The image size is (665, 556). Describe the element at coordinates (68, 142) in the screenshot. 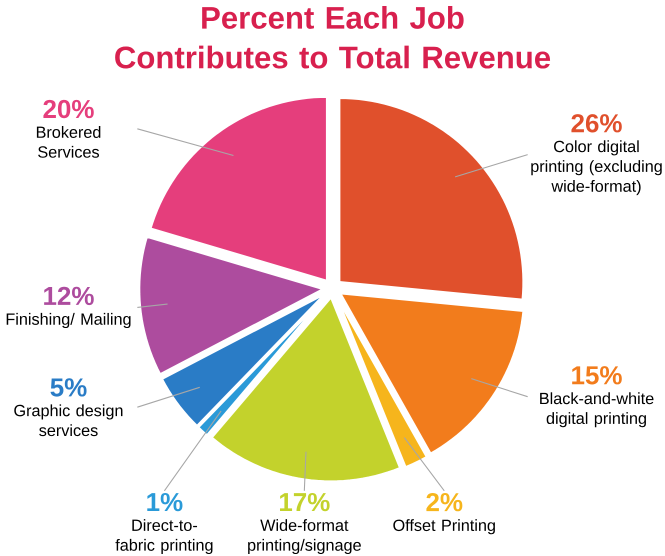

I see `slice-label: Brokered Services` at that location.